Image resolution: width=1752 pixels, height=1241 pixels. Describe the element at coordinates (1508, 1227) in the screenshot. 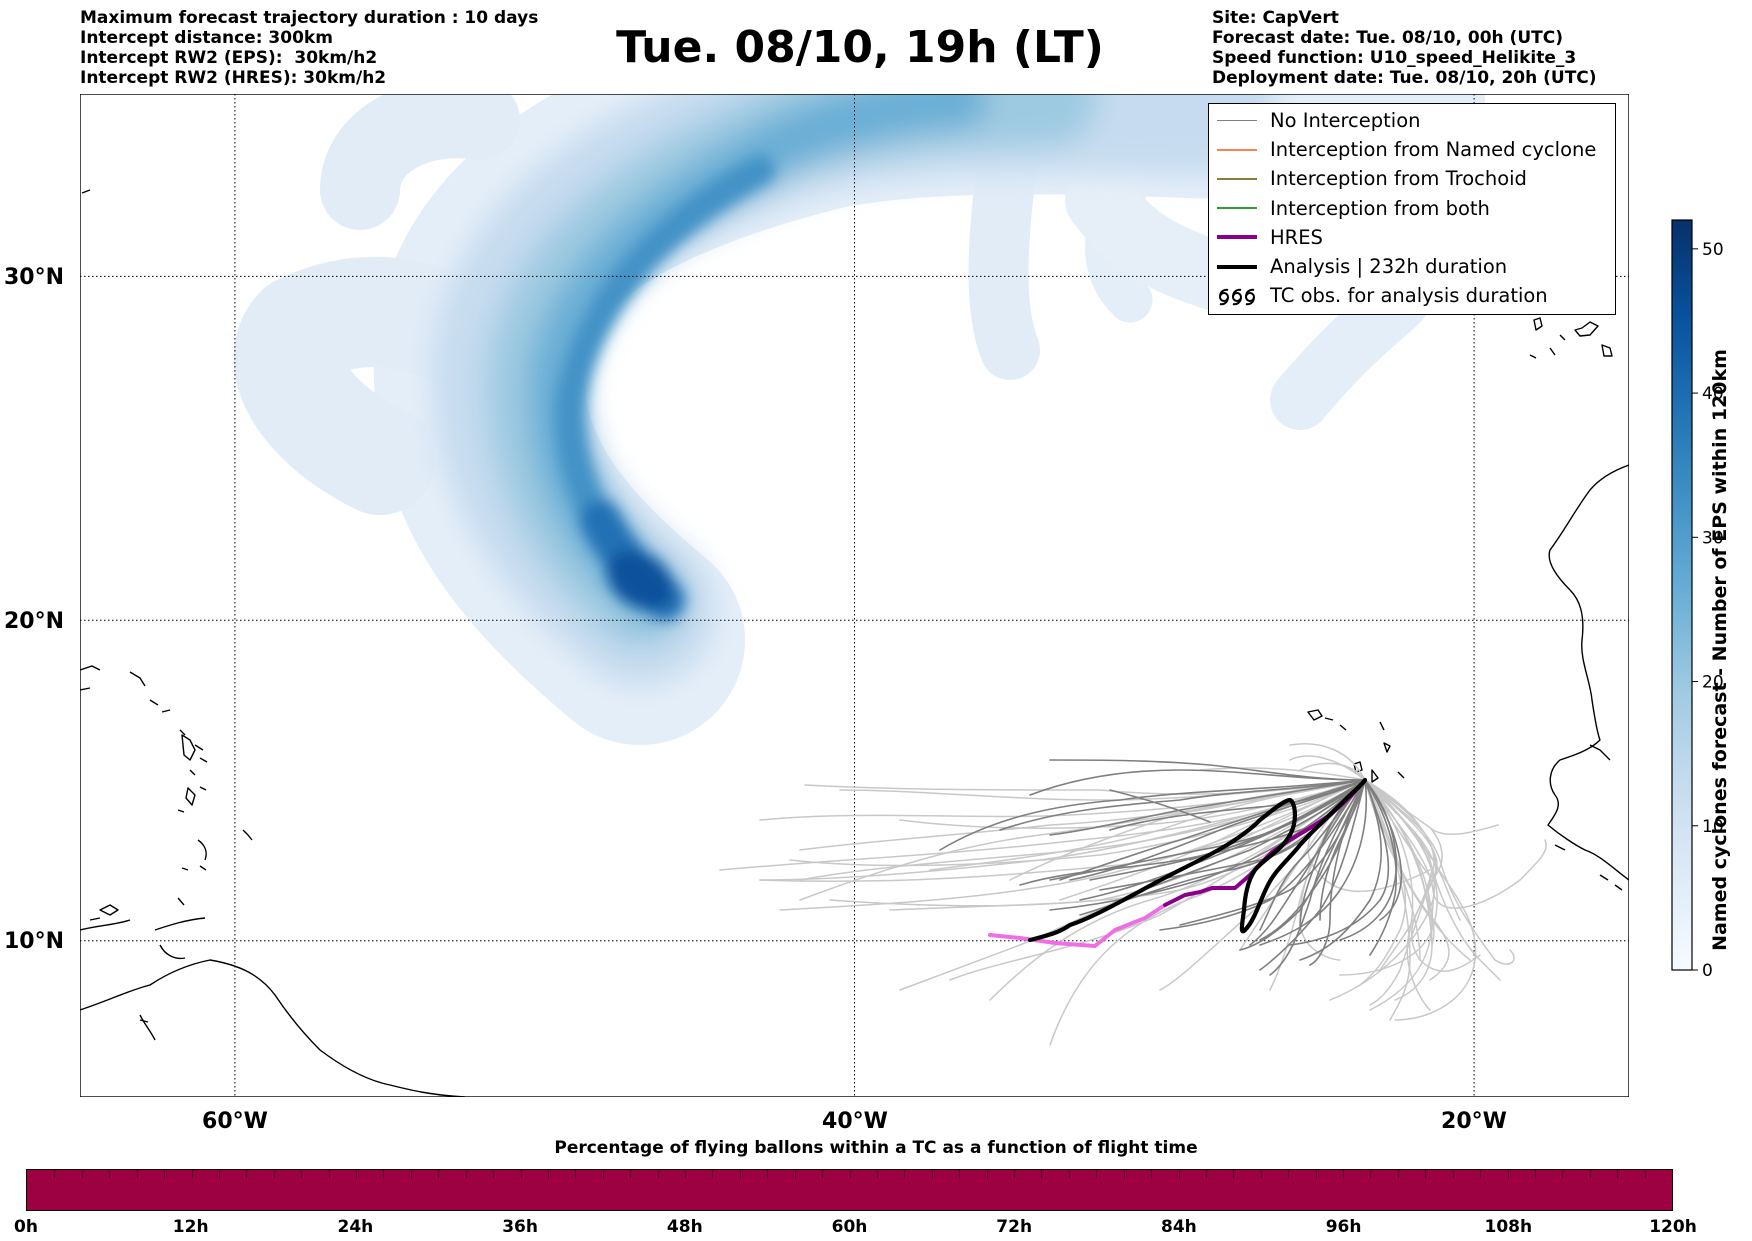

I see `flight-time-tick-label: 108h` at that location.